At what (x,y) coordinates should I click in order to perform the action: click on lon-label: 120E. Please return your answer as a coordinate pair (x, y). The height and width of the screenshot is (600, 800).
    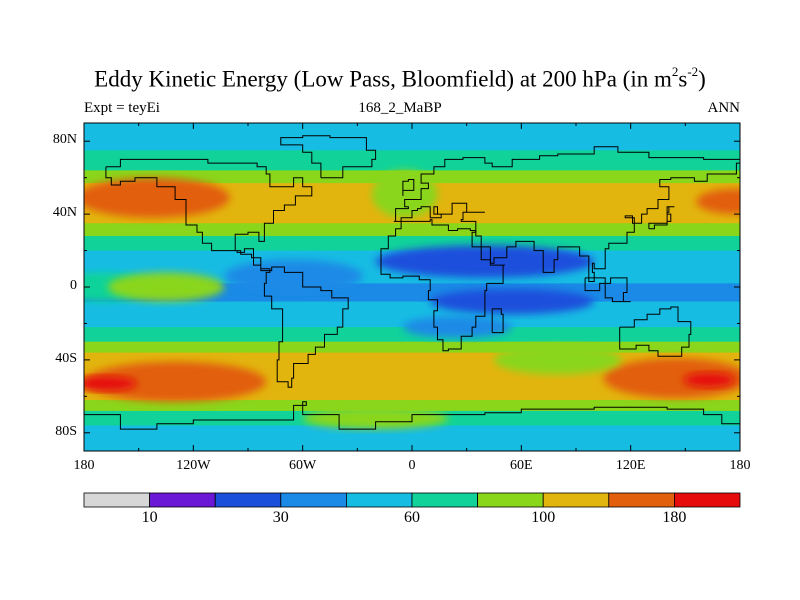
    Looking at the image, I should click on (630, 465).